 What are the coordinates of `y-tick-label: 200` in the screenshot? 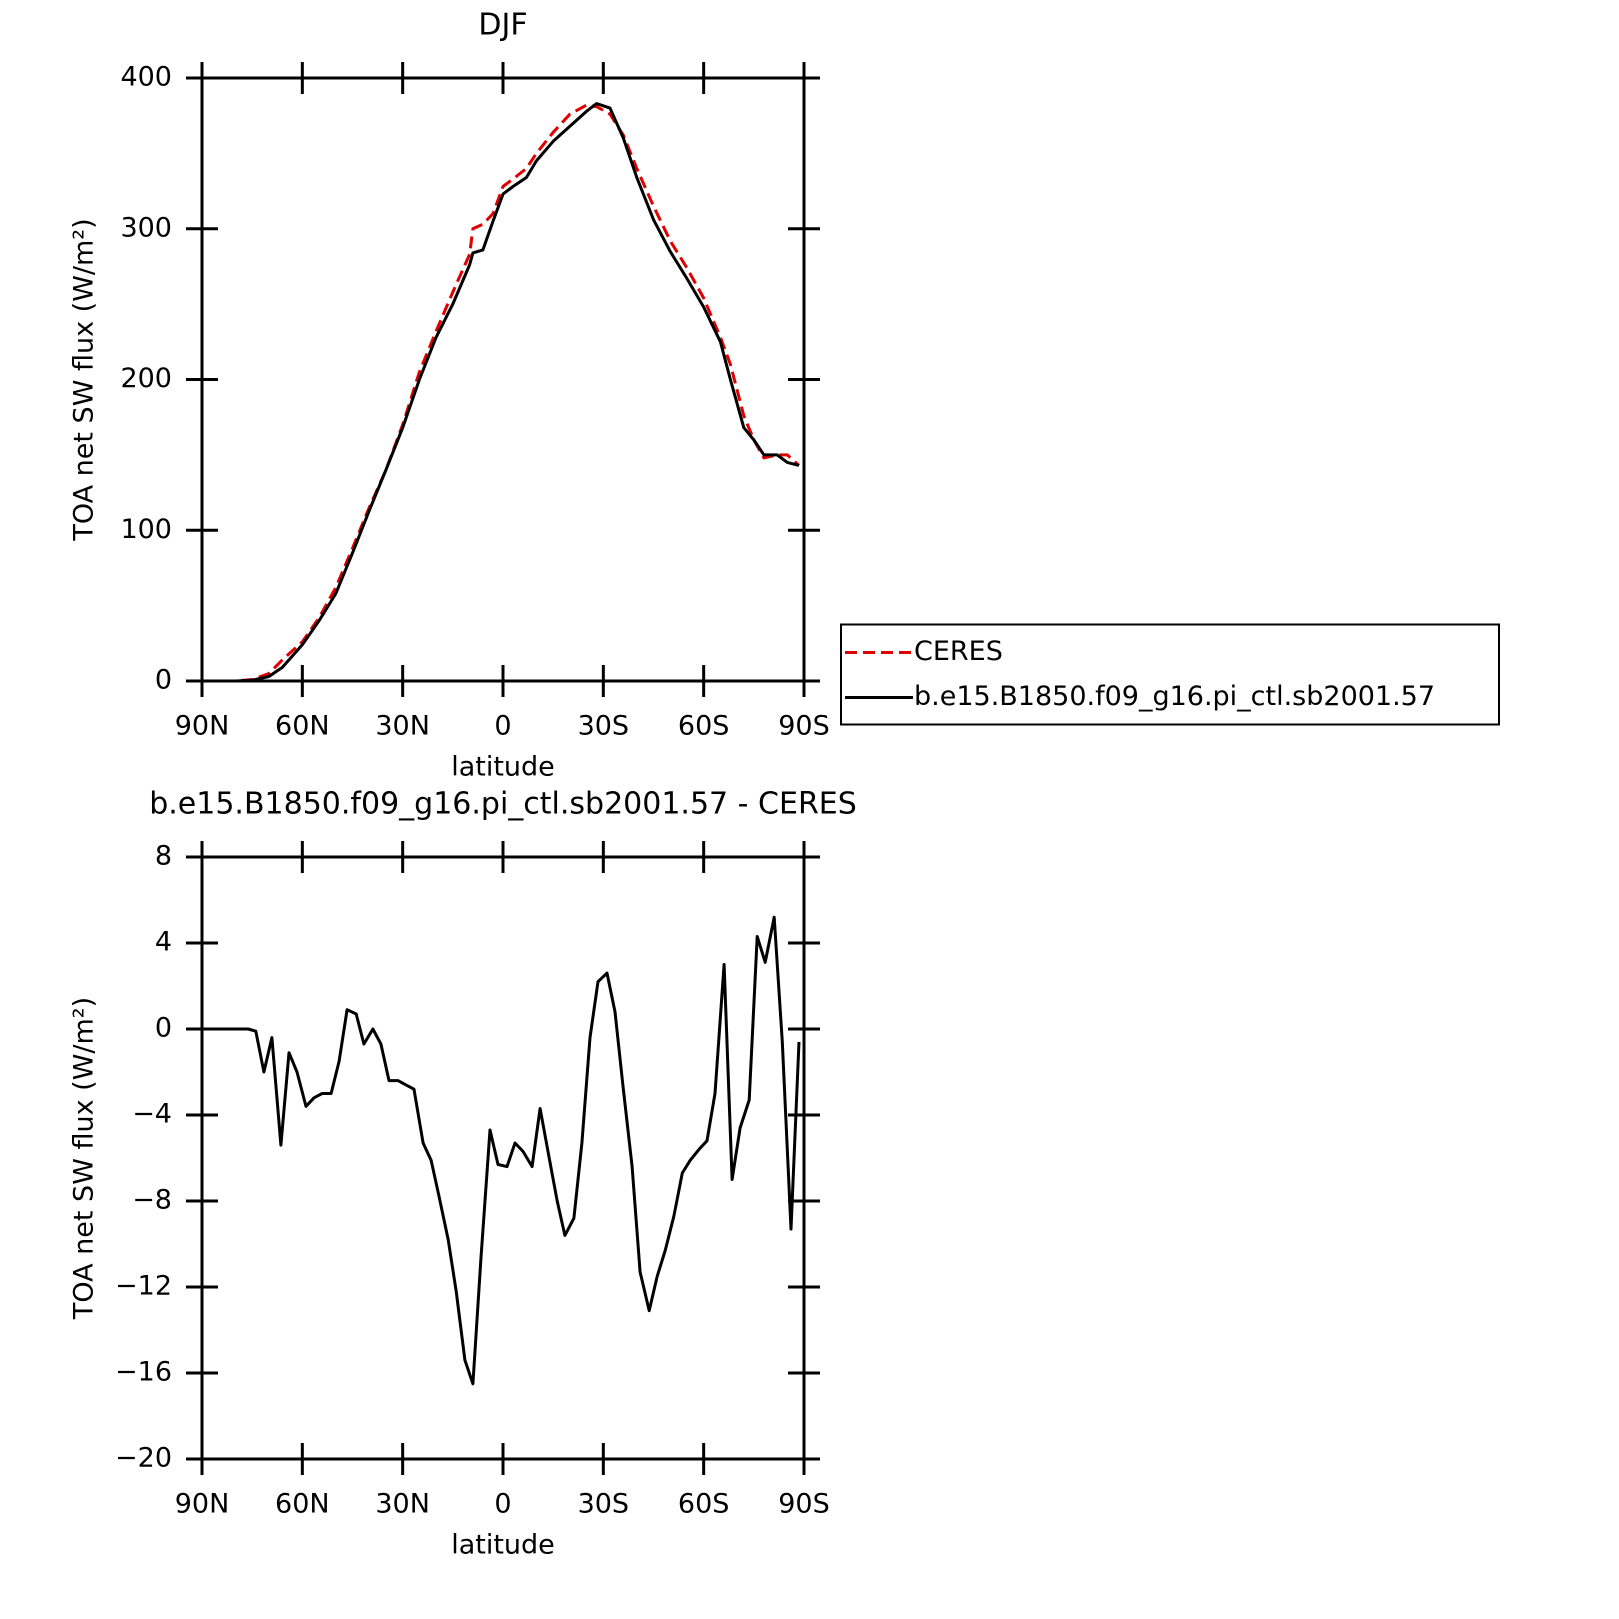 It's located at (146, 378).